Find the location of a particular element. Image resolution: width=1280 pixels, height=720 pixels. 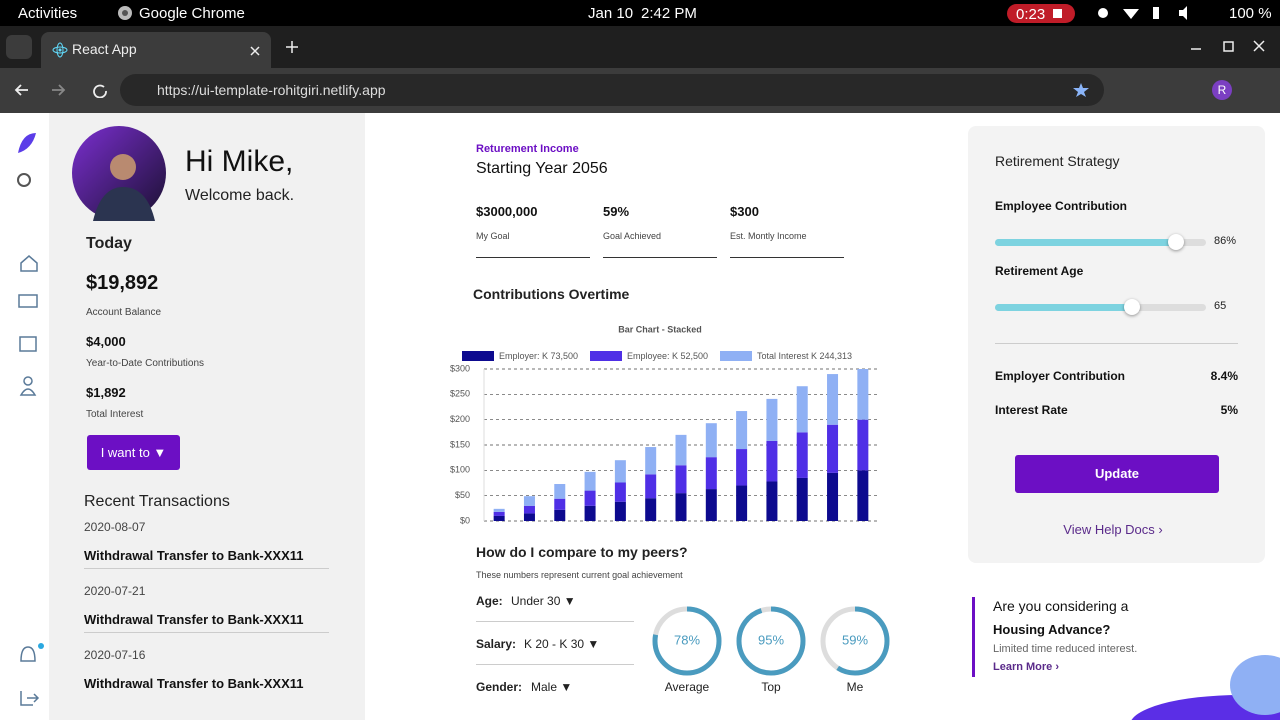

home-icon is located at coordinates (29, 263).